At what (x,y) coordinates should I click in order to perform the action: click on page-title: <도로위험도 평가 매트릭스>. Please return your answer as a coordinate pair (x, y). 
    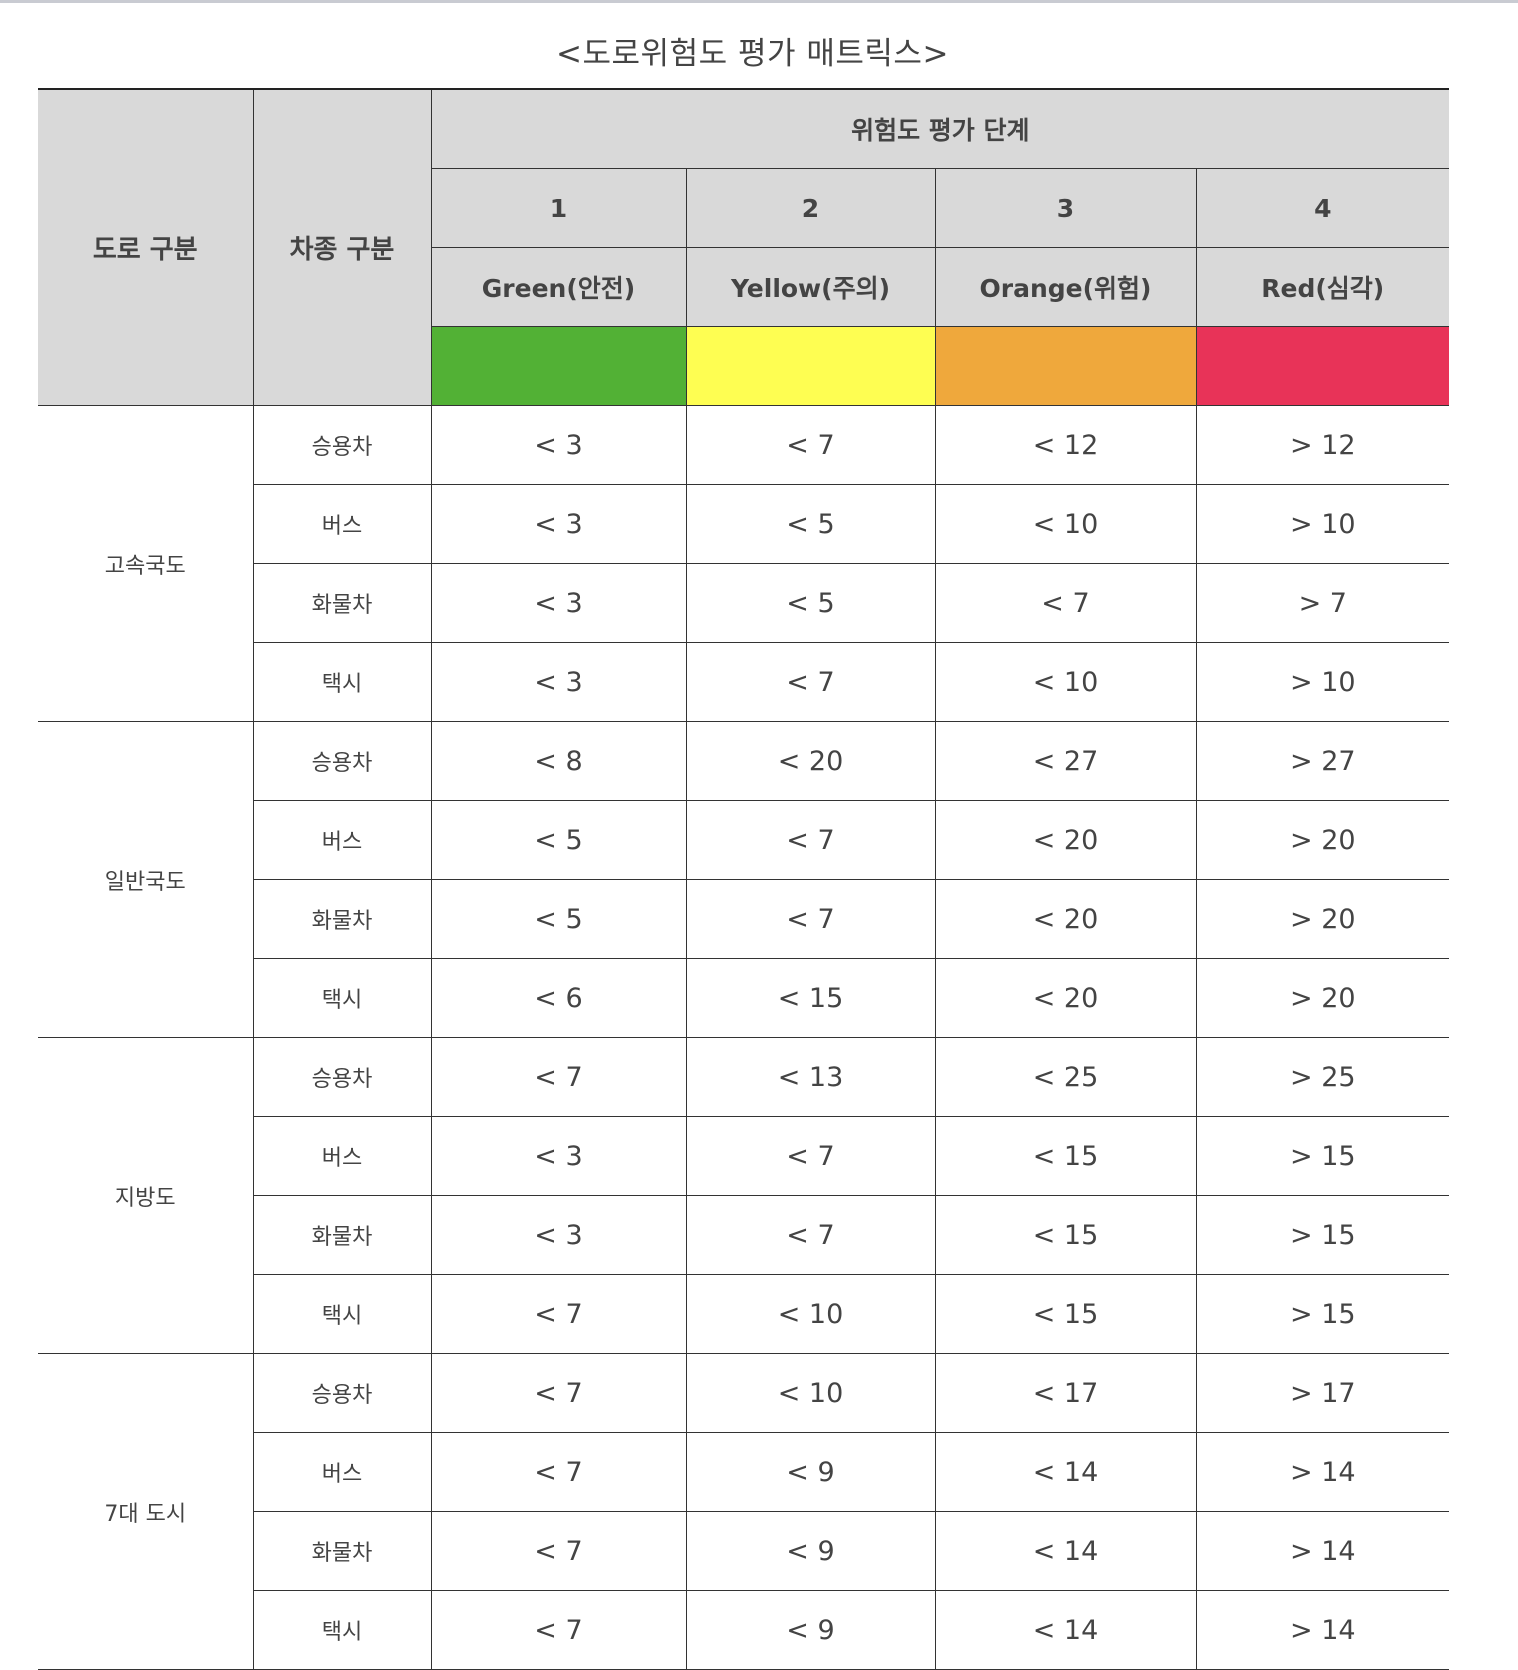
    Looking at the image, I should click on (752, 54).